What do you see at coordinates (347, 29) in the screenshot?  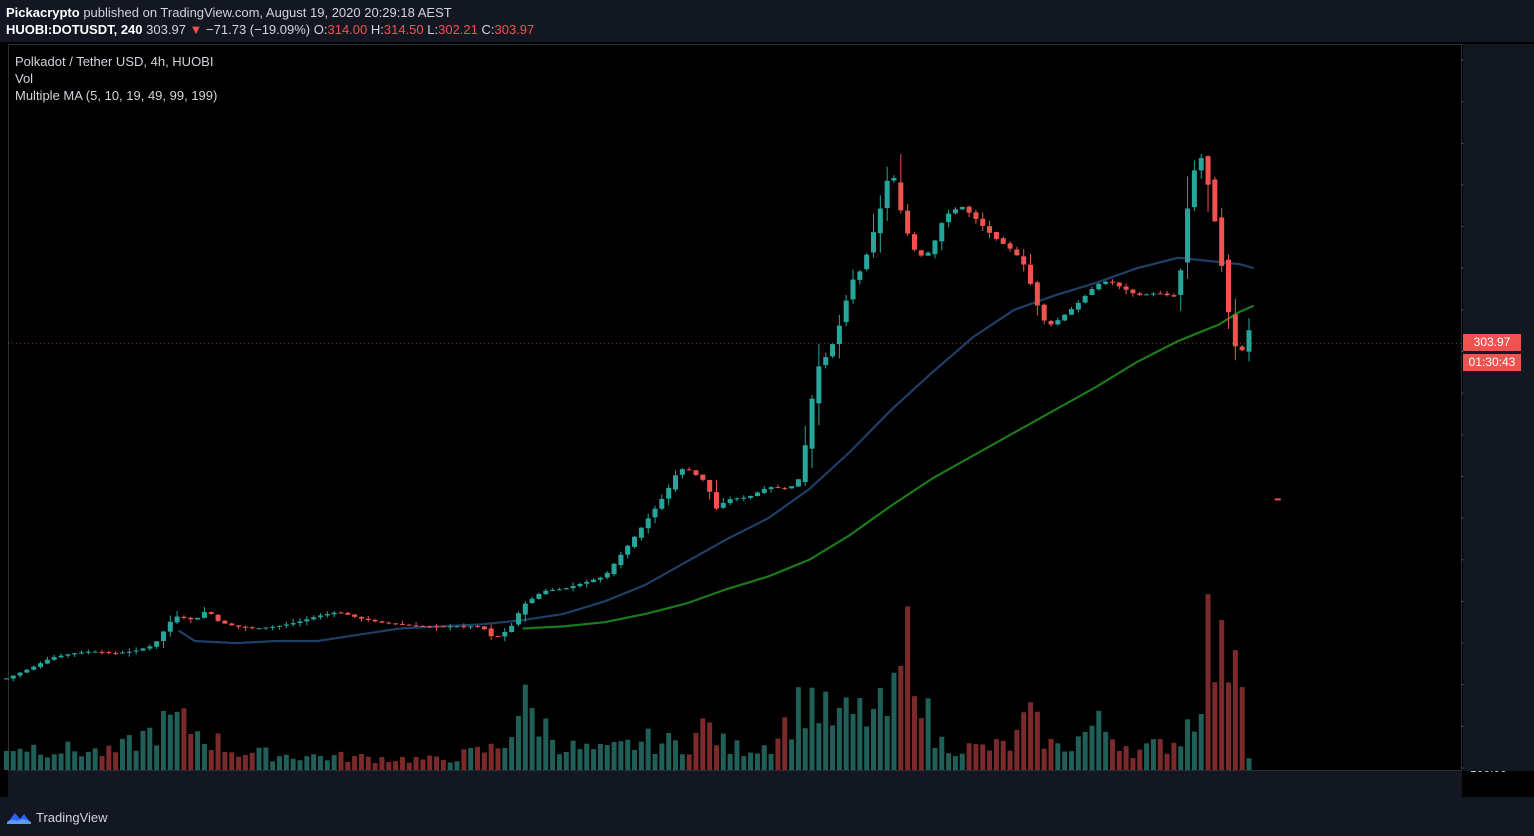 I see `open-value: 314.00` at bounding box center [347, 29].